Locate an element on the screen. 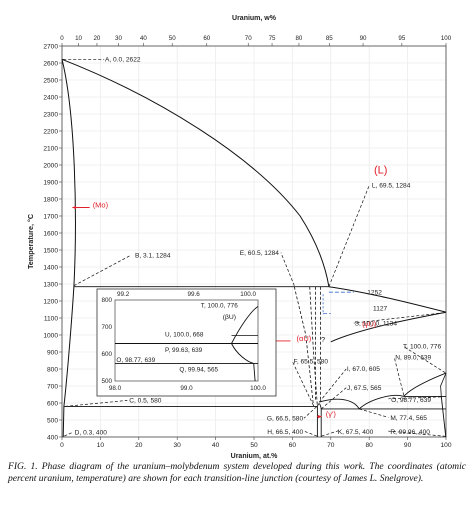 The width and height of the screenshot is (472, 509). callout-leader-t is located at coordinates (424, 359).